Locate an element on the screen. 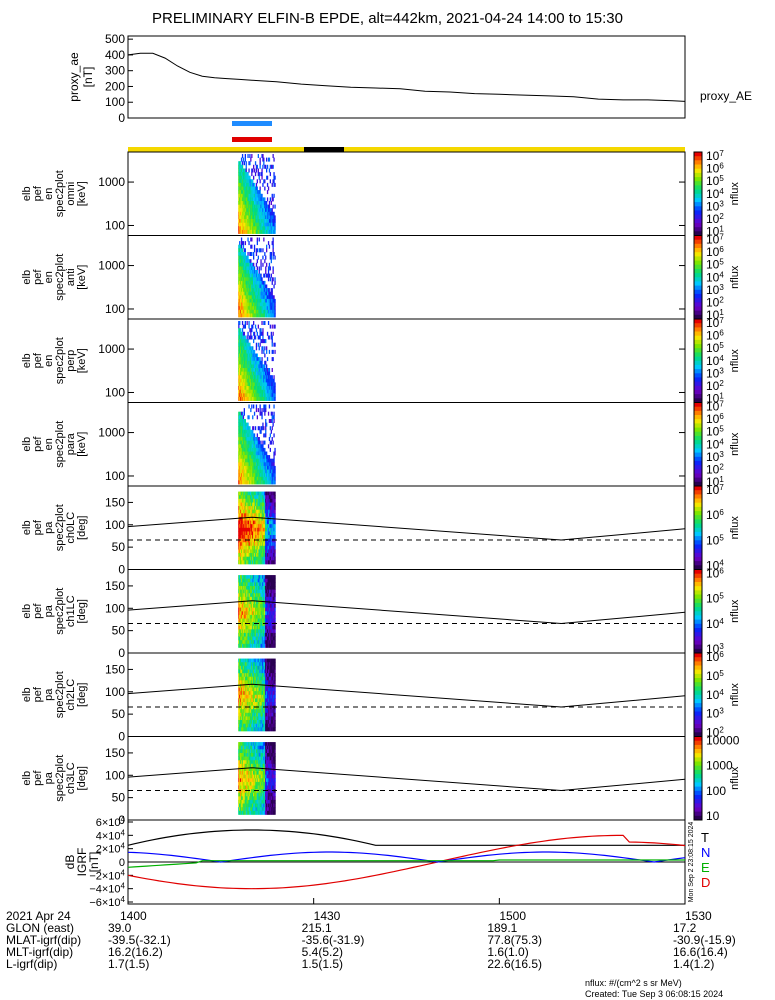 This screenshot has height=1000, width=775. tick-label: 100 is located at coordinates (115, 476).